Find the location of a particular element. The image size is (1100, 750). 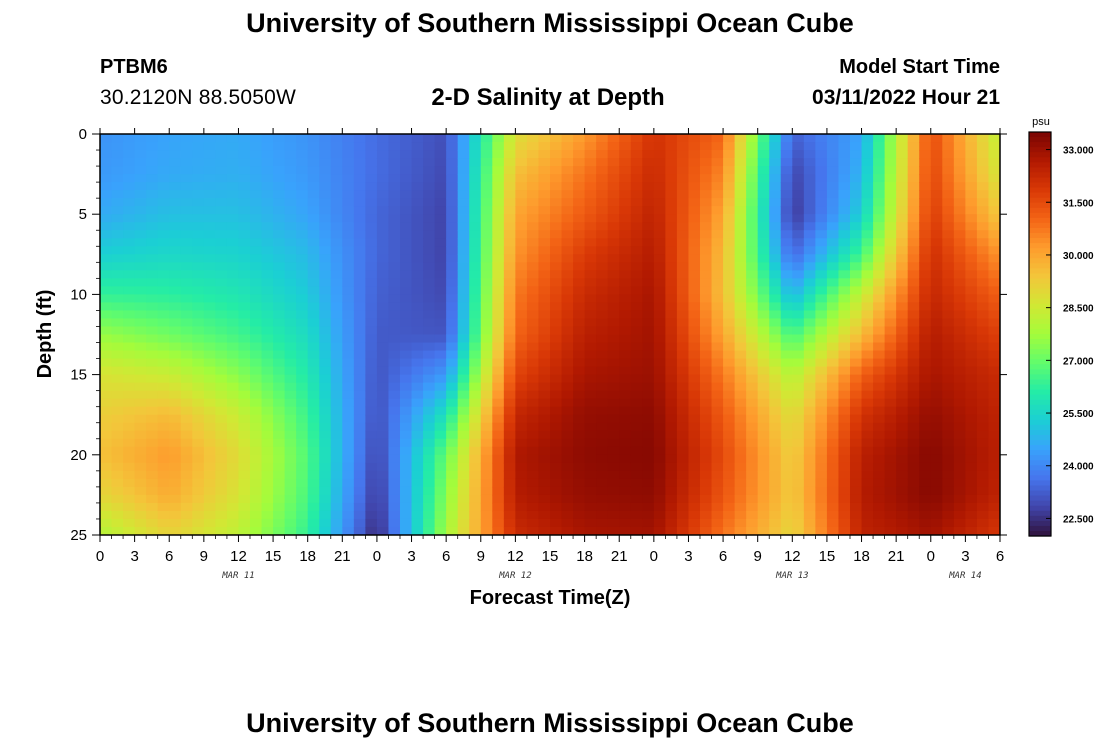

x-tick-label: 21 is located at coordinates (342, 556).